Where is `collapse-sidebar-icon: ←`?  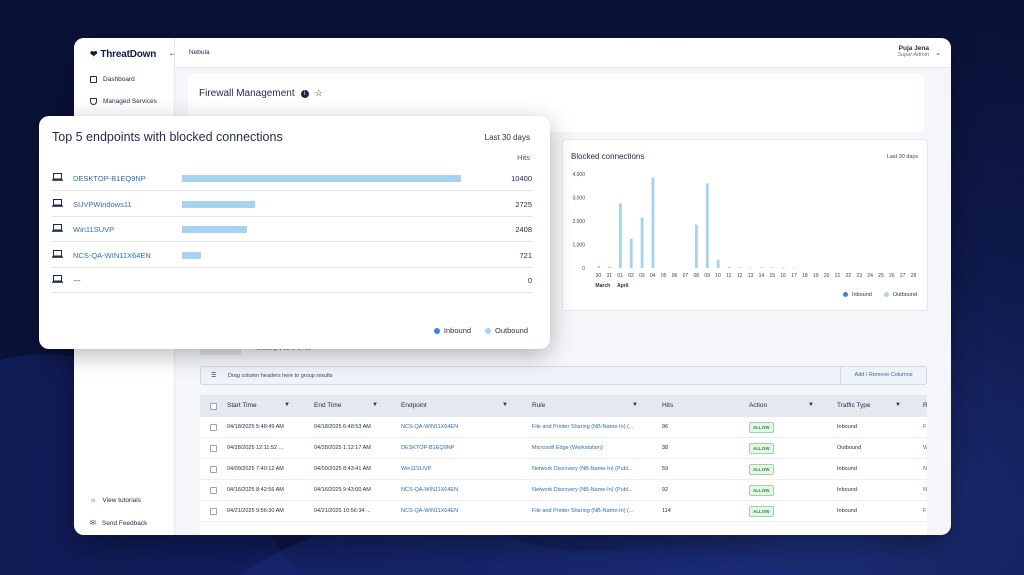 collapse-sidebar-icon: ← is located at coordinates (173, 53).